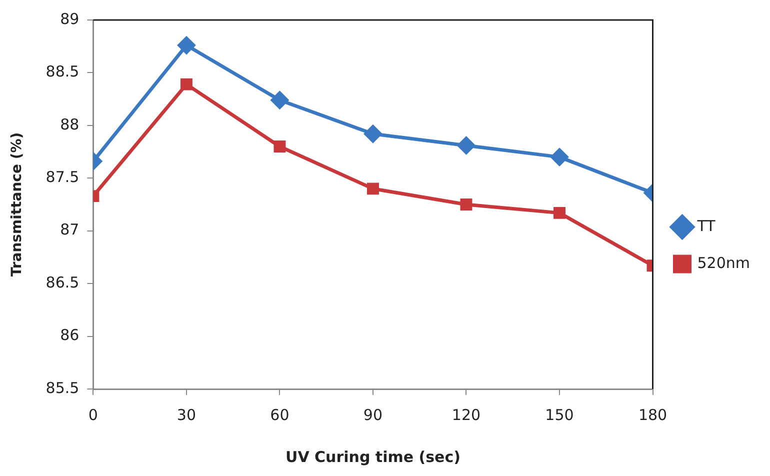 The width and height of the screenshot is (770, 476). Describe the element at coordinates (706, 225) in the screenshot. I see `legend-label: TT` at that location.